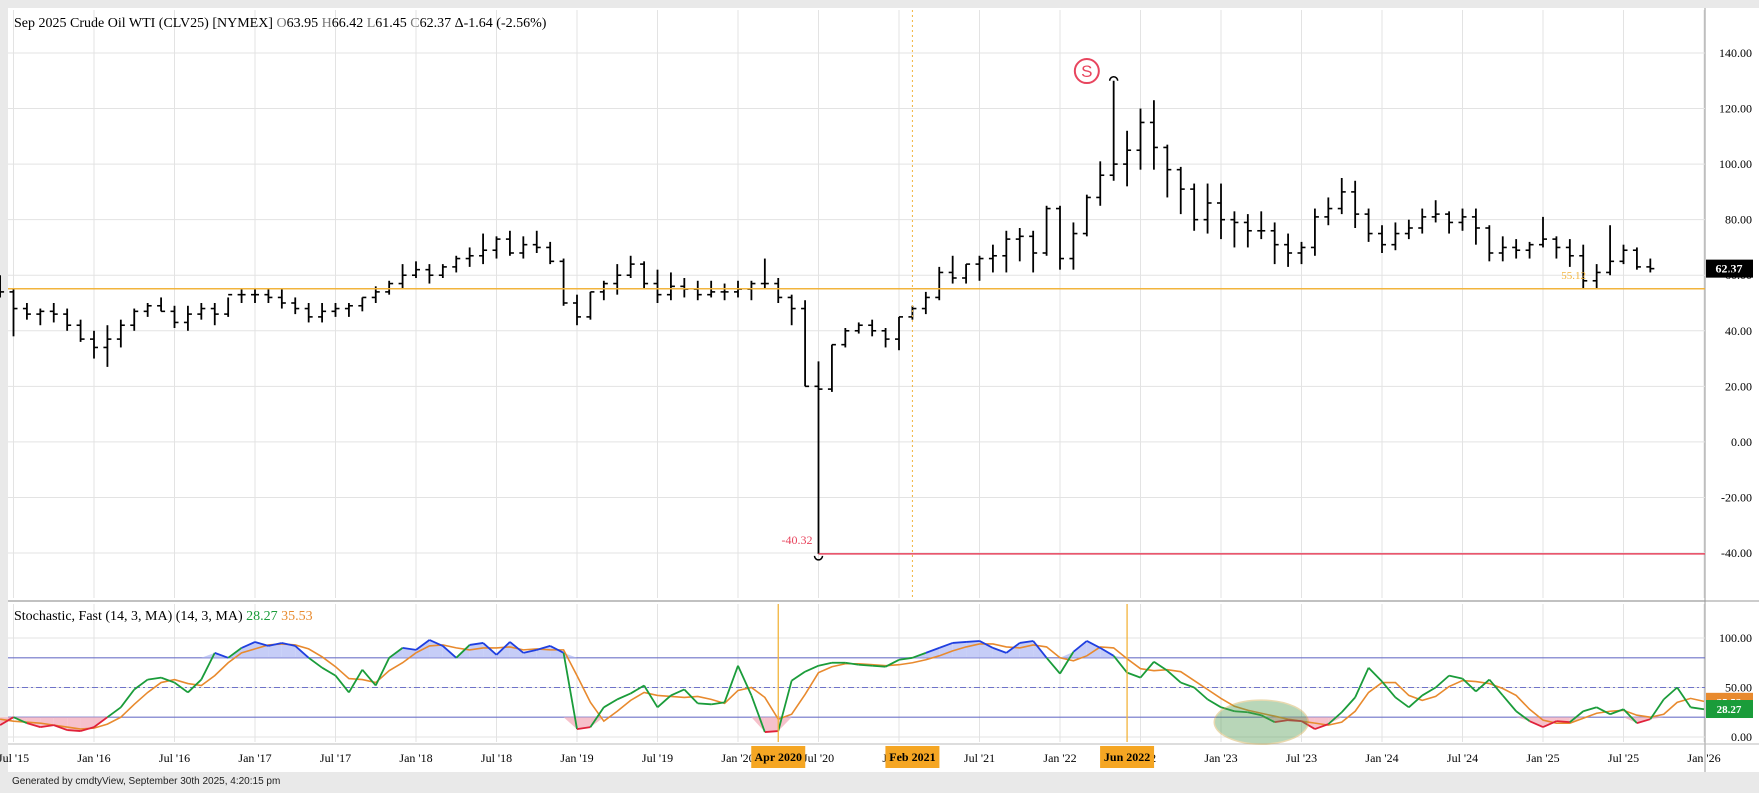 Image resolution: width=1759 pixels, height=793 pixels. I want to click on event-label: Feb 2021, so click(912, 757).